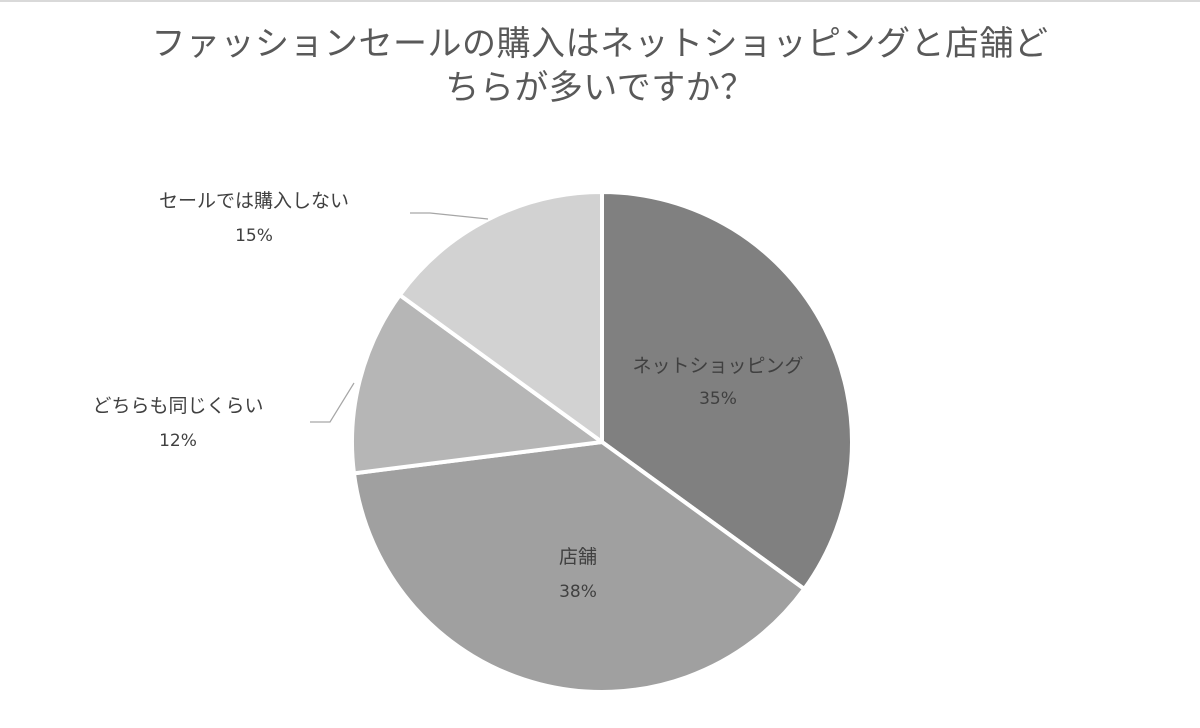 The image size is (1200, 728). I want to click on slice-label-2: どちらも同じくらい, so click(177, 406).